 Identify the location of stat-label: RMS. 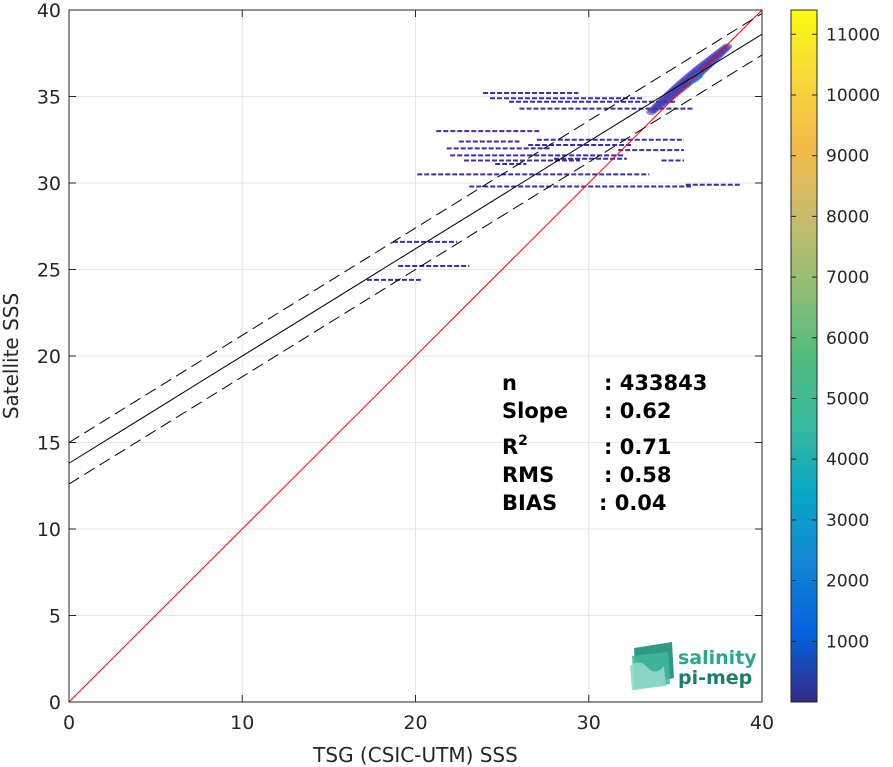
(528, 475).